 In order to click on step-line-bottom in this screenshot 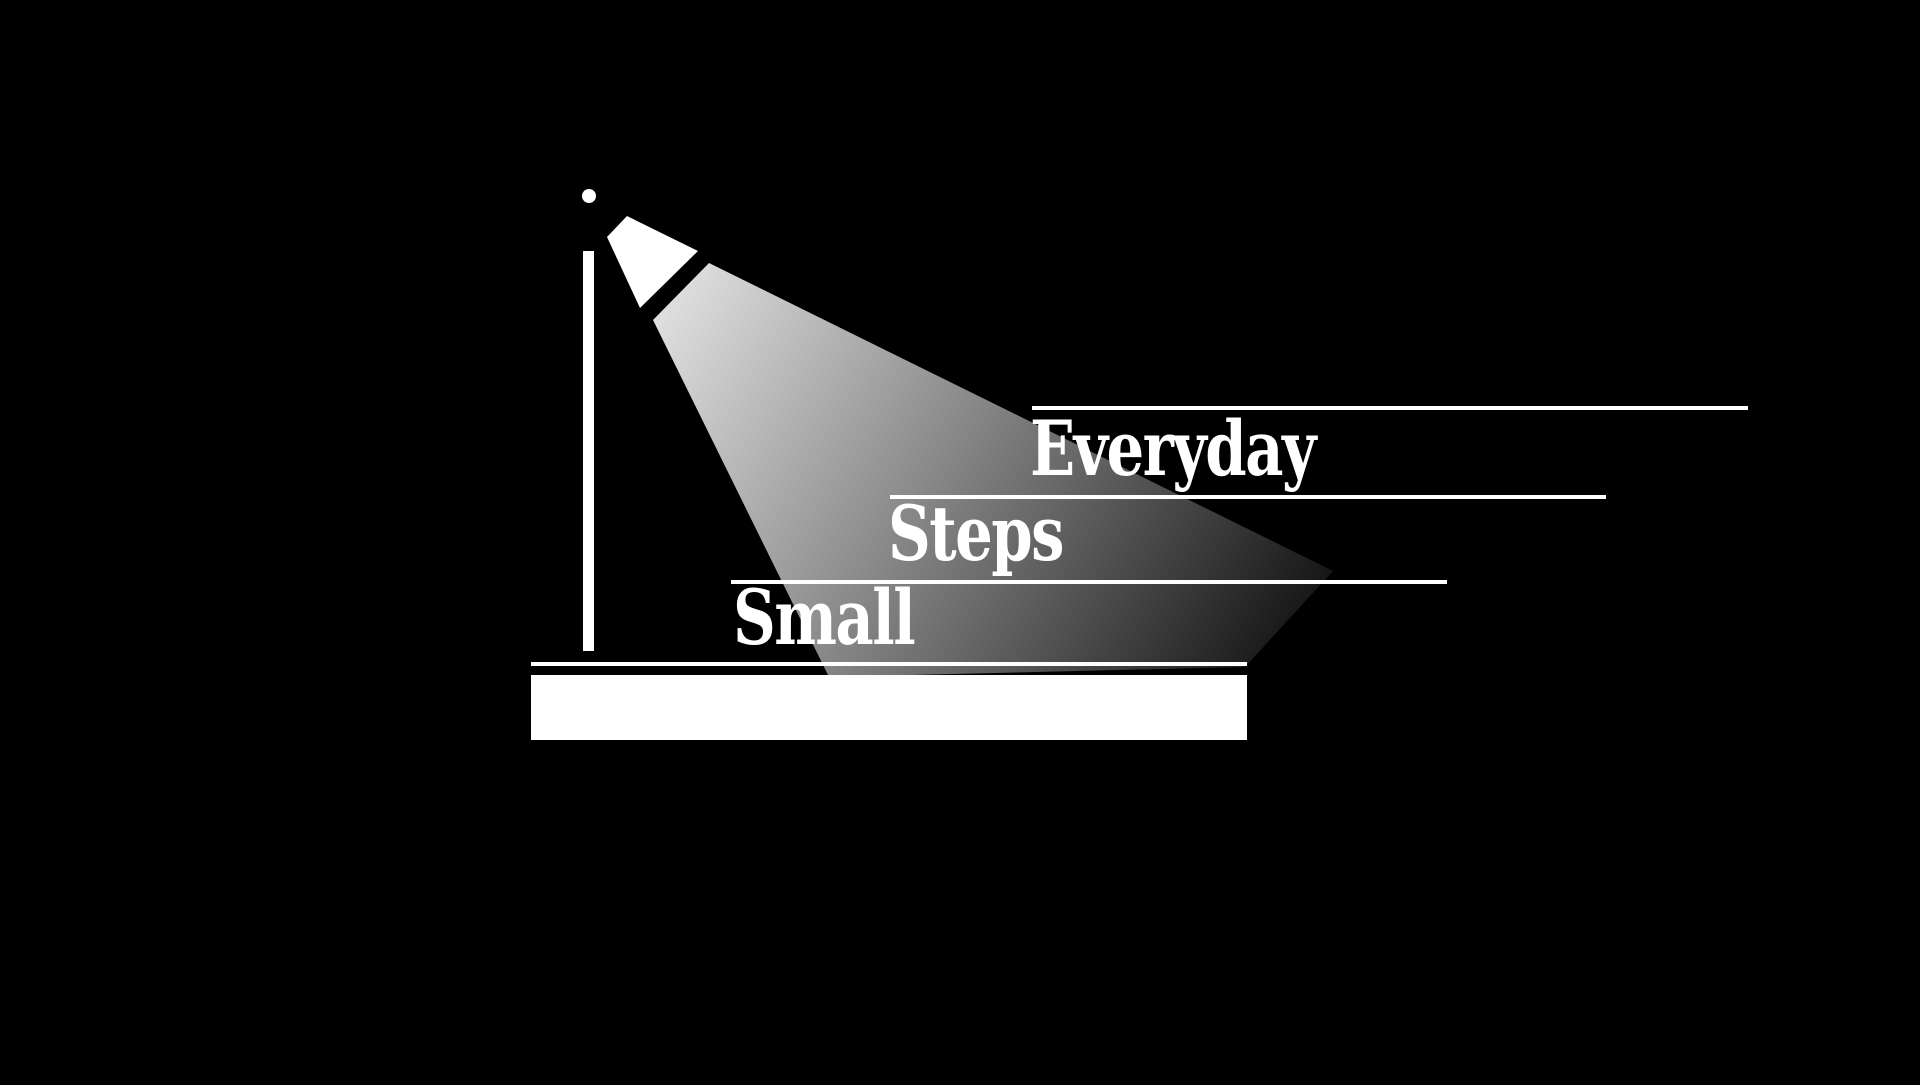, I will do `click(1089, 582)`.